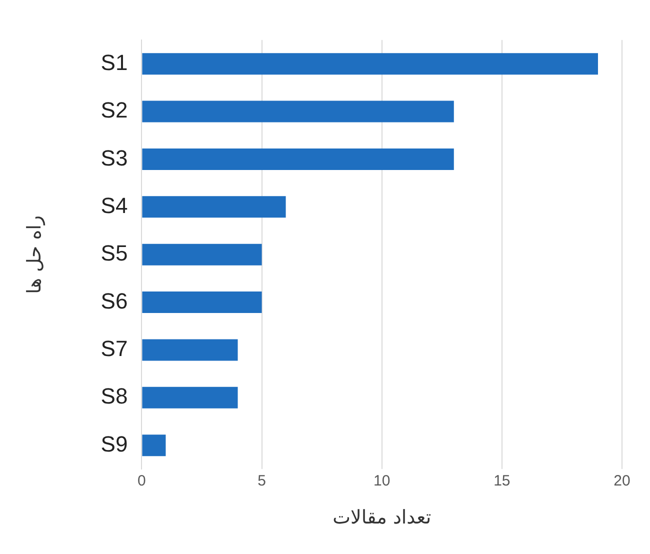 Image resolution: width=650 pixels, height=554 pixels. I want to click on y-tick-label: S4, so click(114, 205).